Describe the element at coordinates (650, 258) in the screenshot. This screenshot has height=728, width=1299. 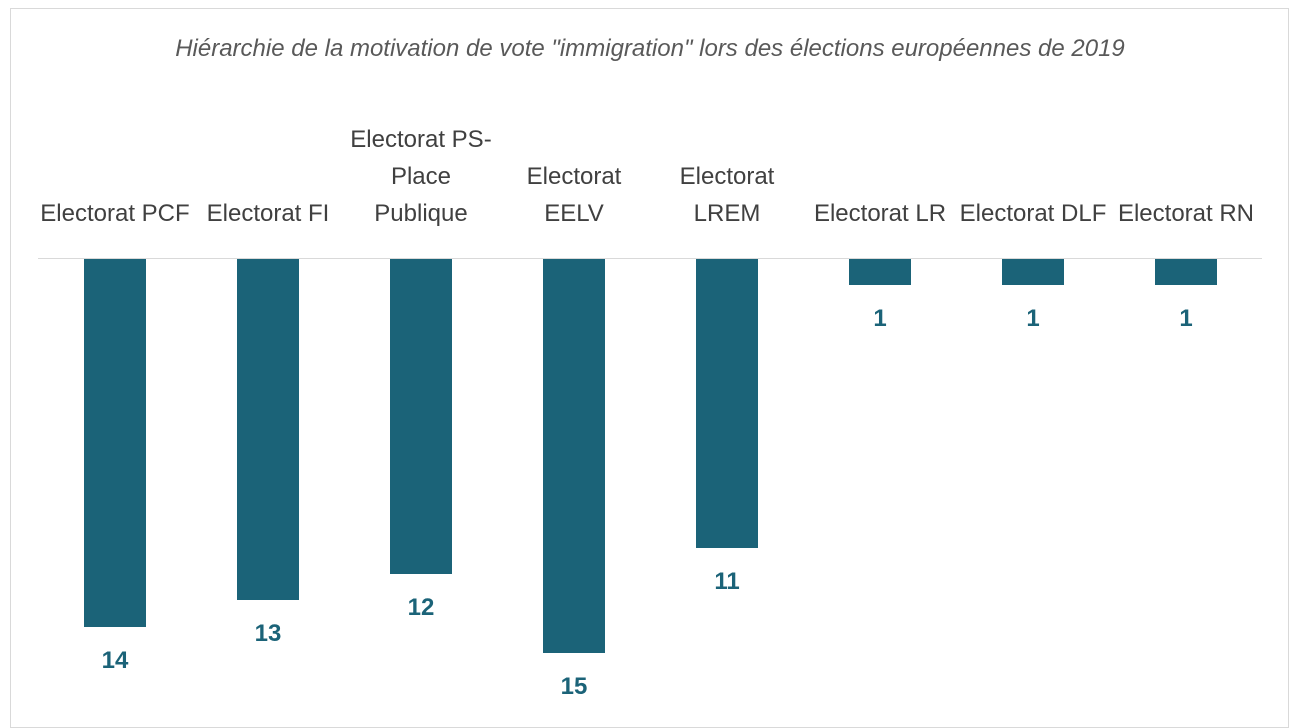
I see `baseline` at that location.